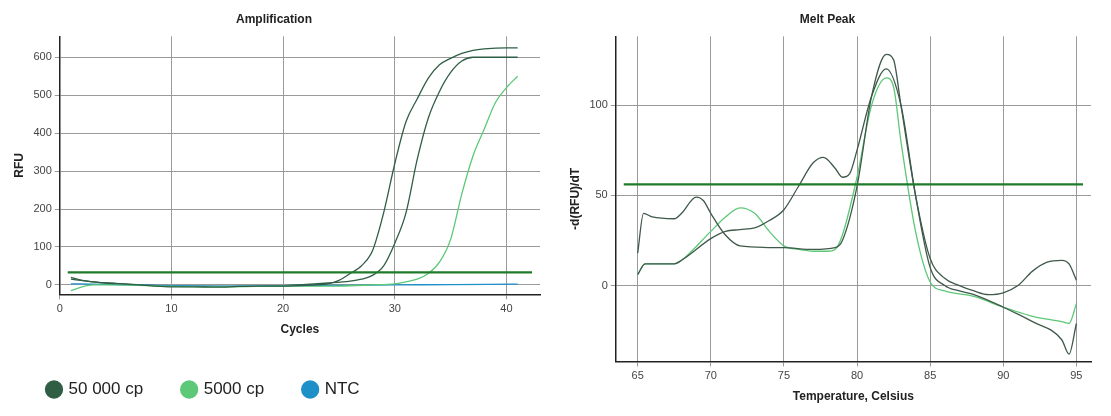 This screenshot has height=416, width=1111. Describe the element at coordinates (394, 308) in the screenshot. I see `x-tick-label: 30` at that location.